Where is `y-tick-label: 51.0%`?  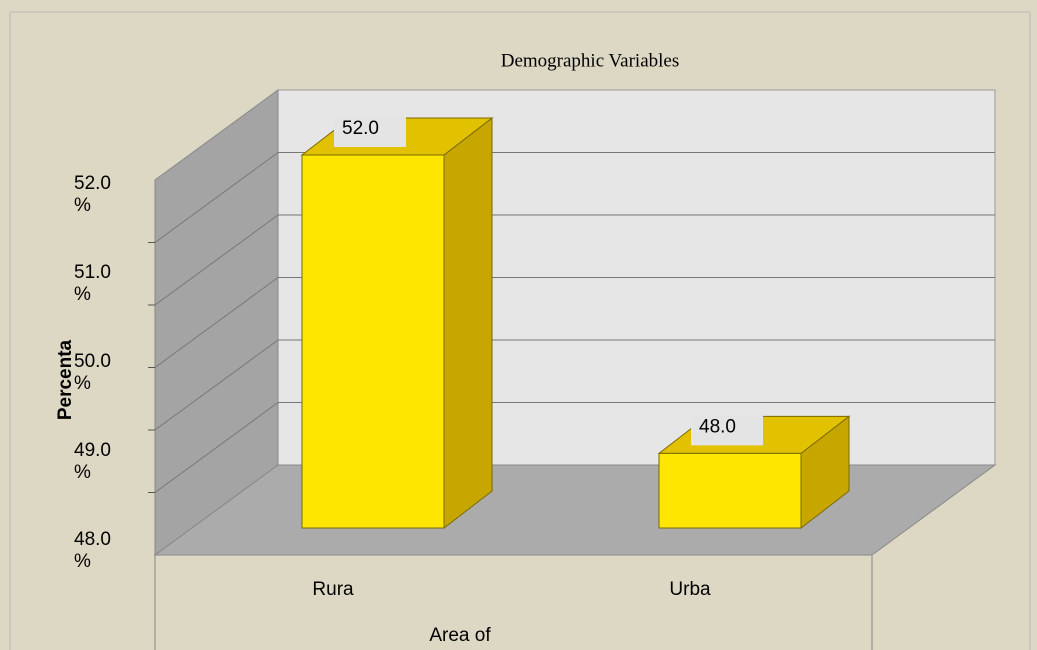
y-tick-label: 51.0% is located at coordinates (92, 283).